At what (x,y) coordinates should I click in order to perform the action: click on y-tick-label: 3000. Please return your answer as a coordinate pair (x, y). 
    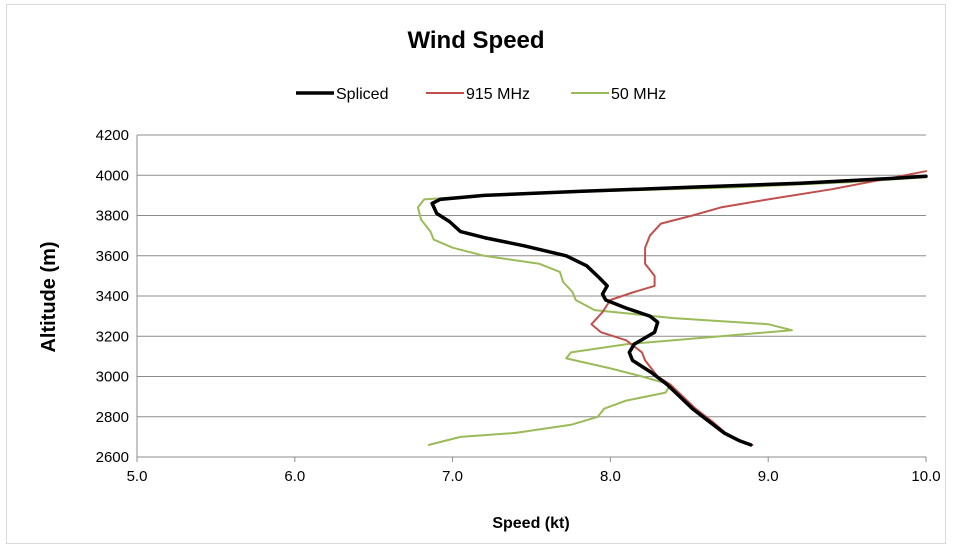
    Looking at the image, I should click on (112, 377).